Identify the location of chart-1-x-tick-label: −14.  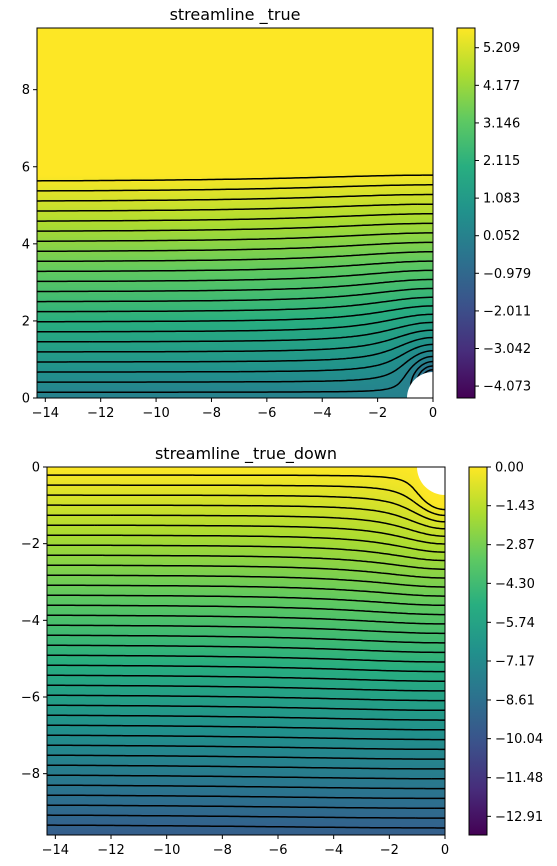
(45, 413).